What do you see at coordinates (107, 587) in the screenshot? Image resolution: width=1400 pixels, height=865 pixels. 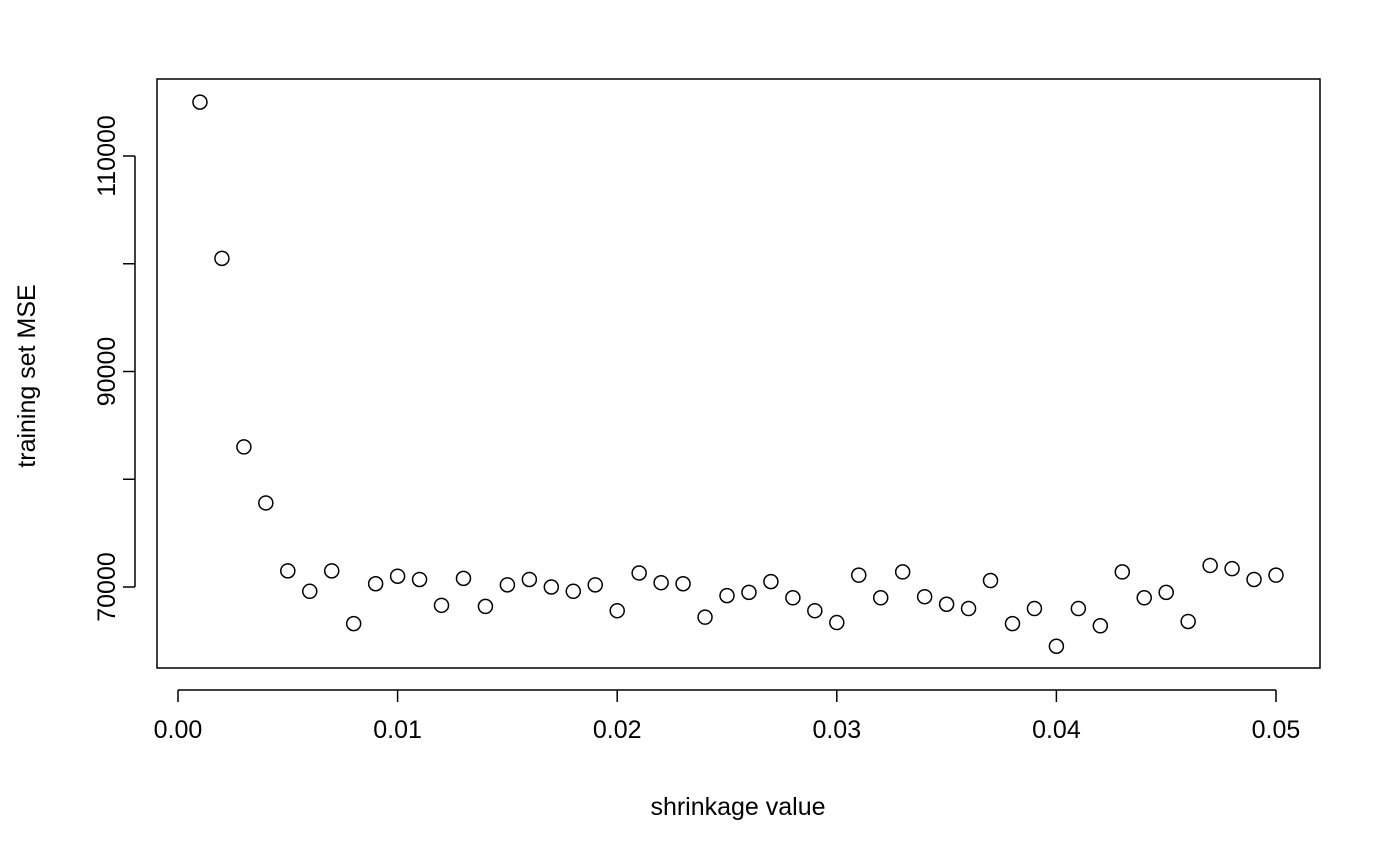 I see `y-tick-label: 70000` at bounding box center [107, 587].